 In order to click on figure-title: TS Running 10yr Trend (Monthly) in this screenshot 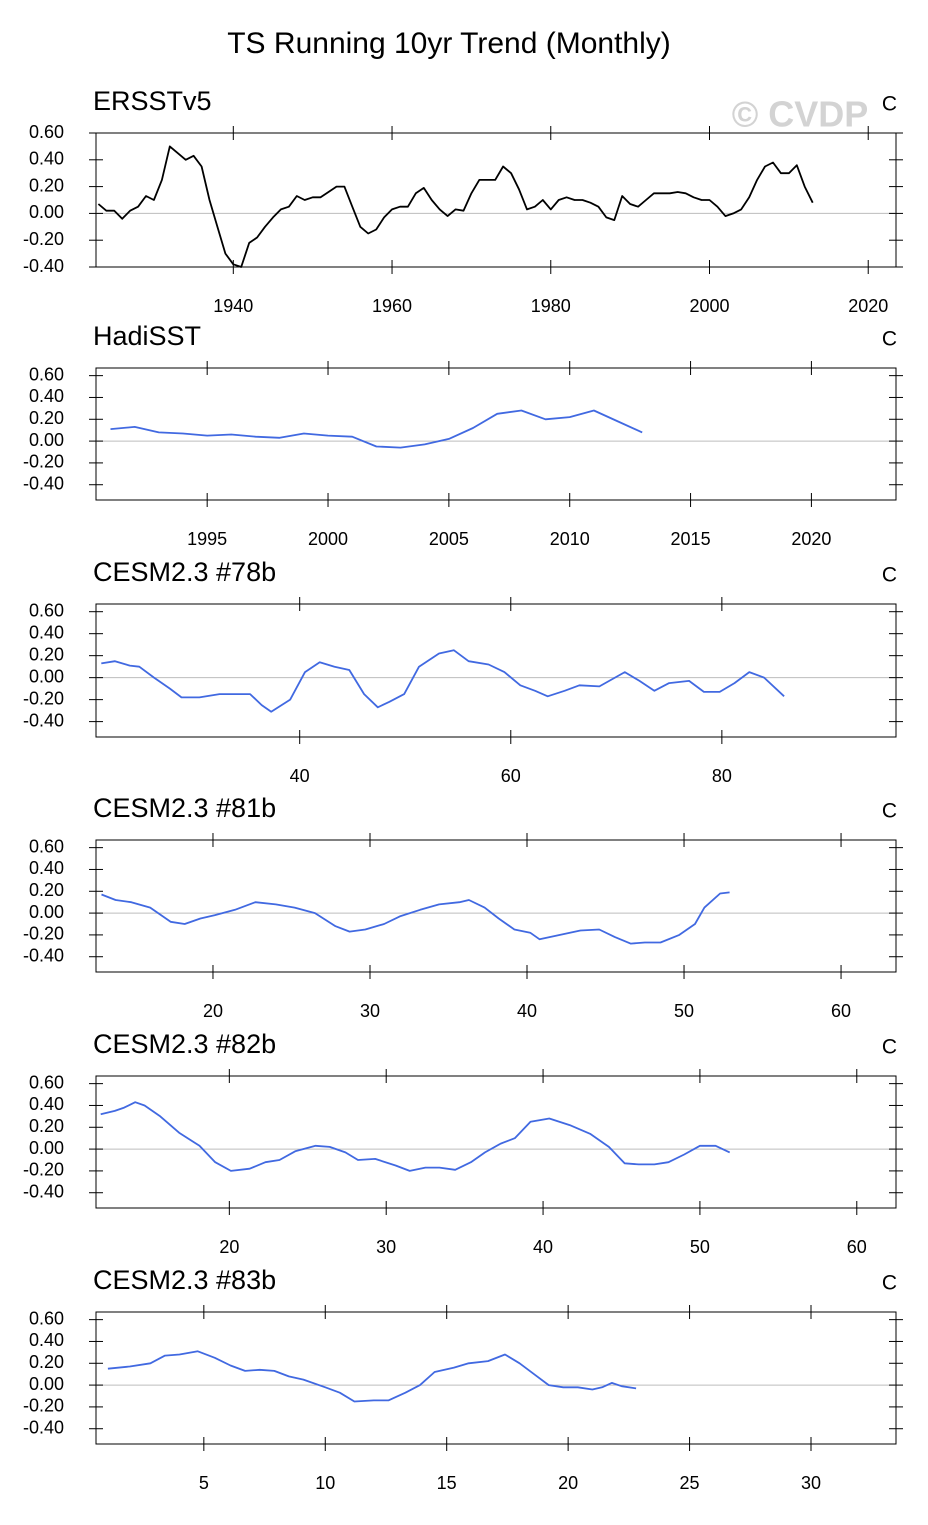, I will do `click(449, 43)`.